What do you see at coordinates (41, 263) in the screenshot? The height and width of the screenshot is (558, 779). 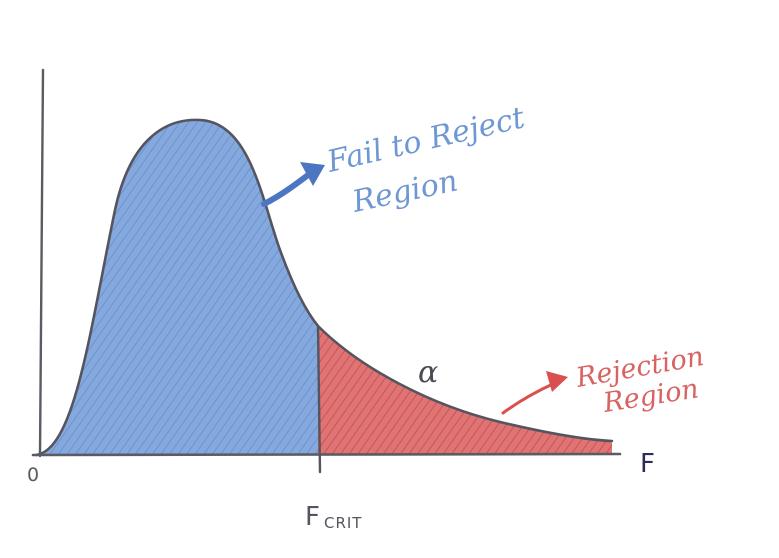 I see `y-axis` at bounding box center [41, 263].